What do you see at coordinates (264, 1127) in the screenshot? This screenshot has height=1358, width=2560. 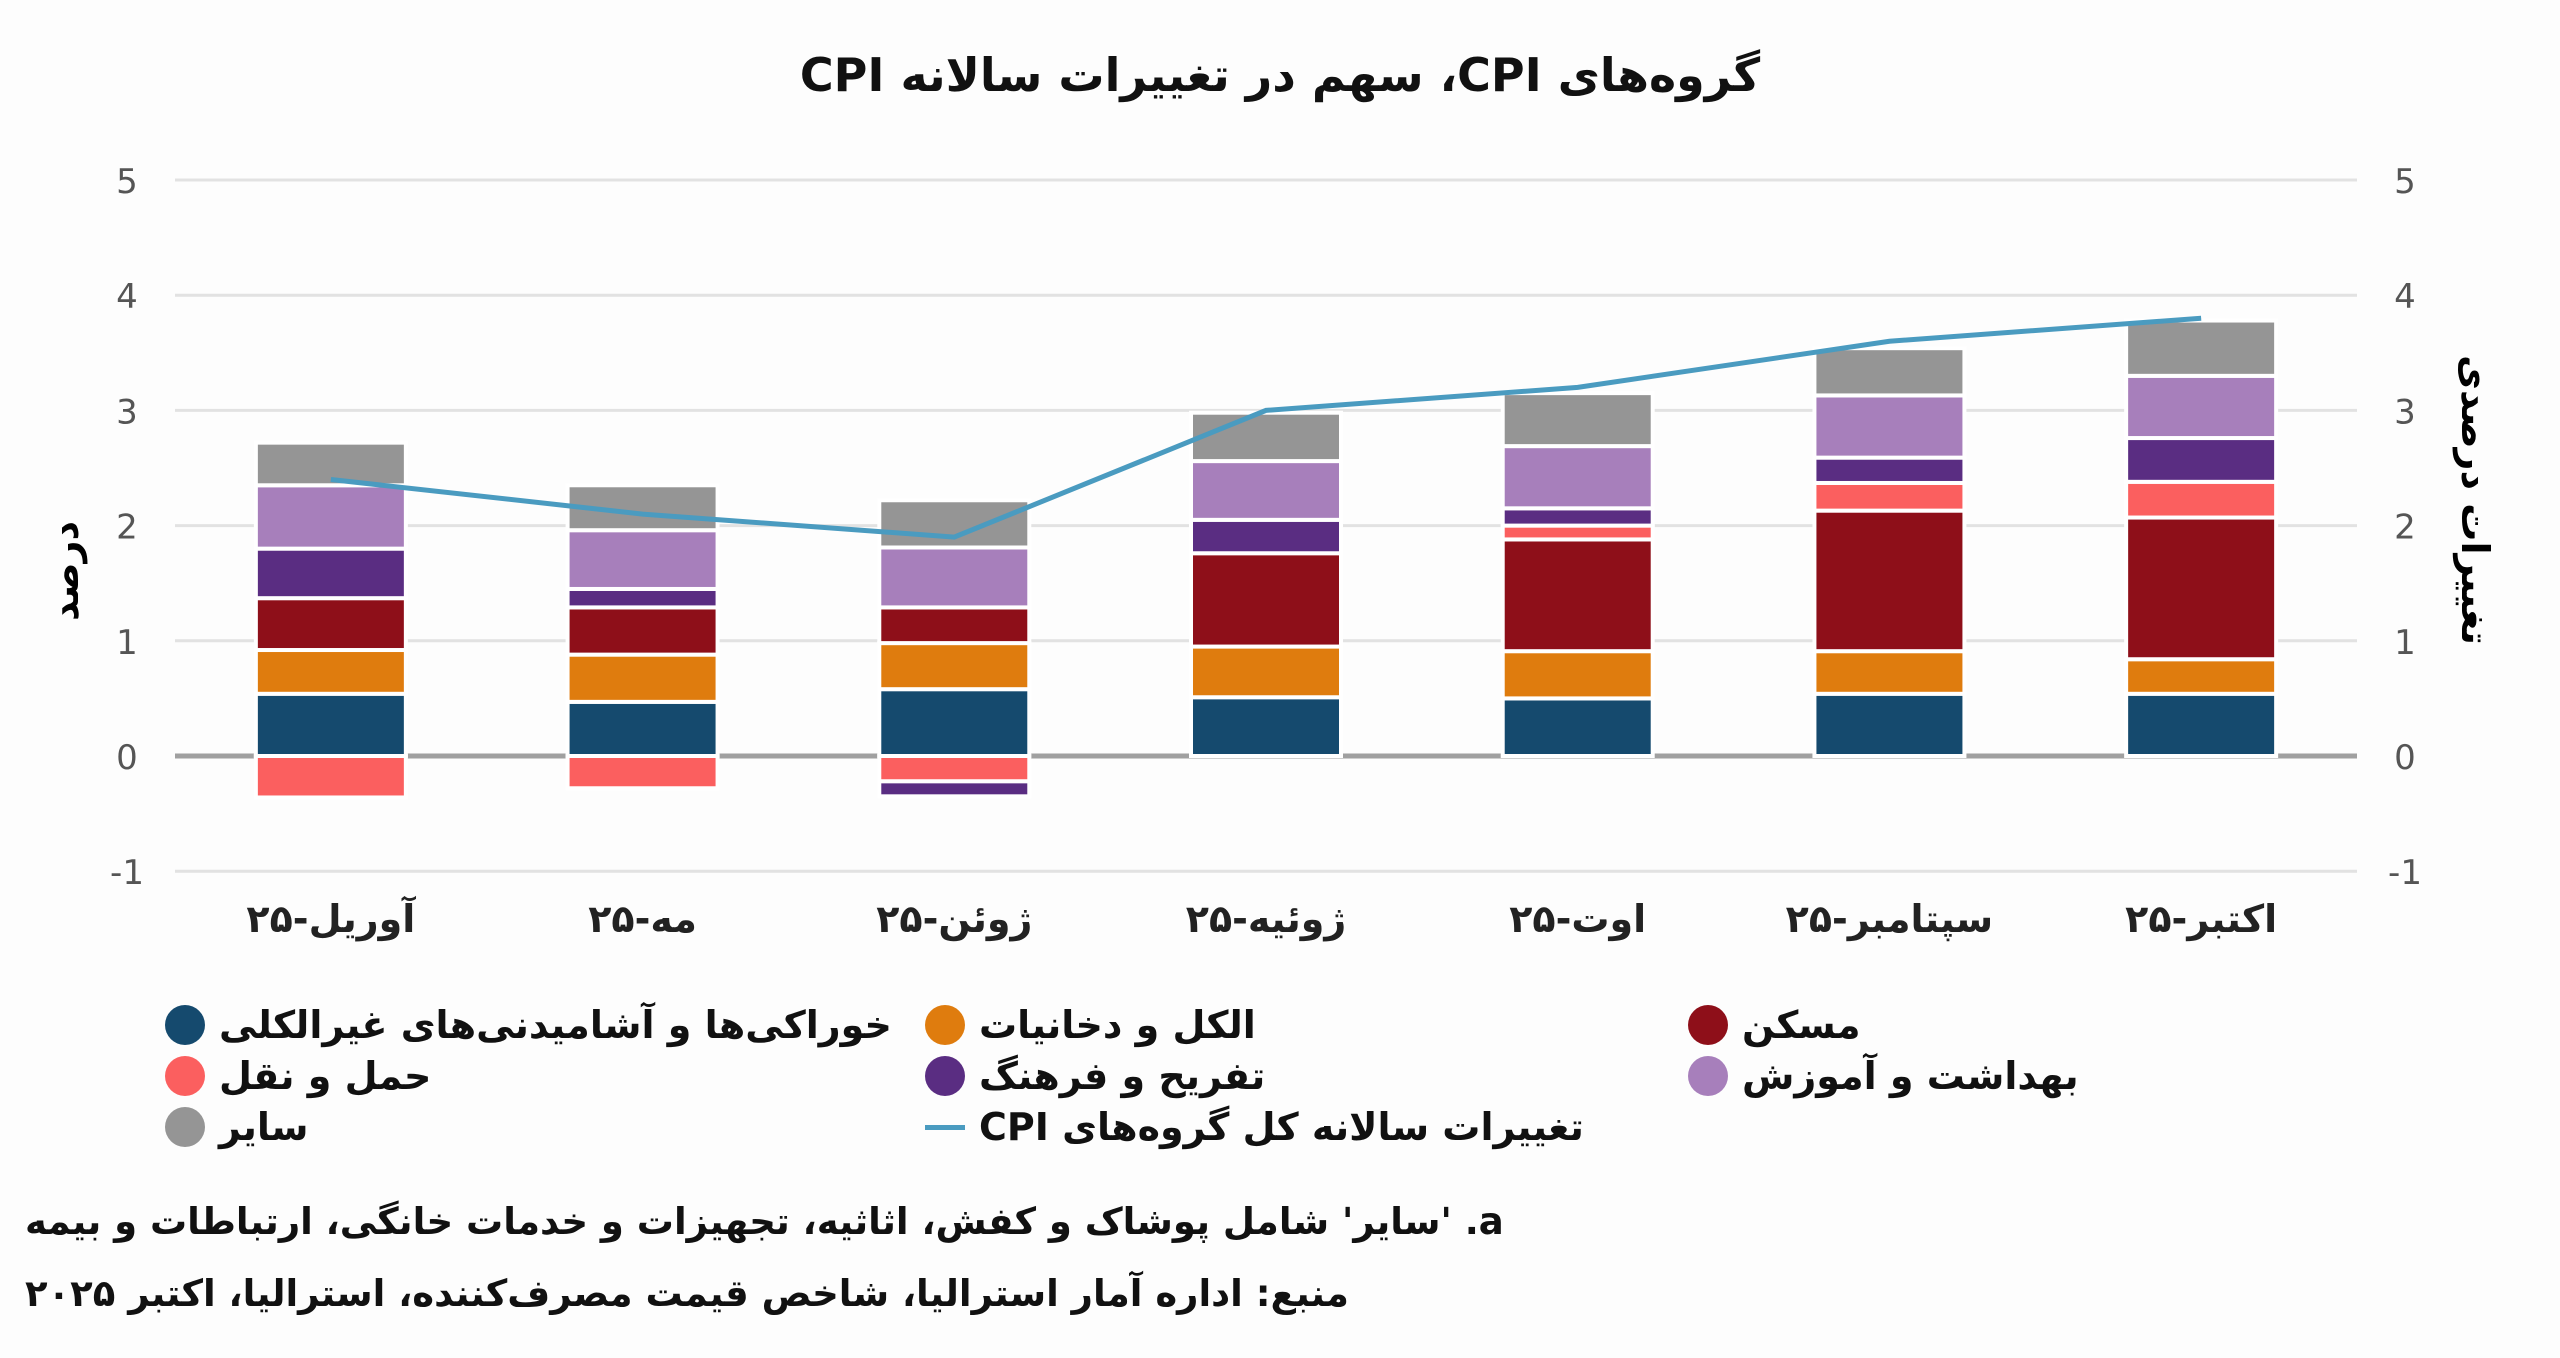 I see `legend-label: سایر` at bounding box center [264, 1127].